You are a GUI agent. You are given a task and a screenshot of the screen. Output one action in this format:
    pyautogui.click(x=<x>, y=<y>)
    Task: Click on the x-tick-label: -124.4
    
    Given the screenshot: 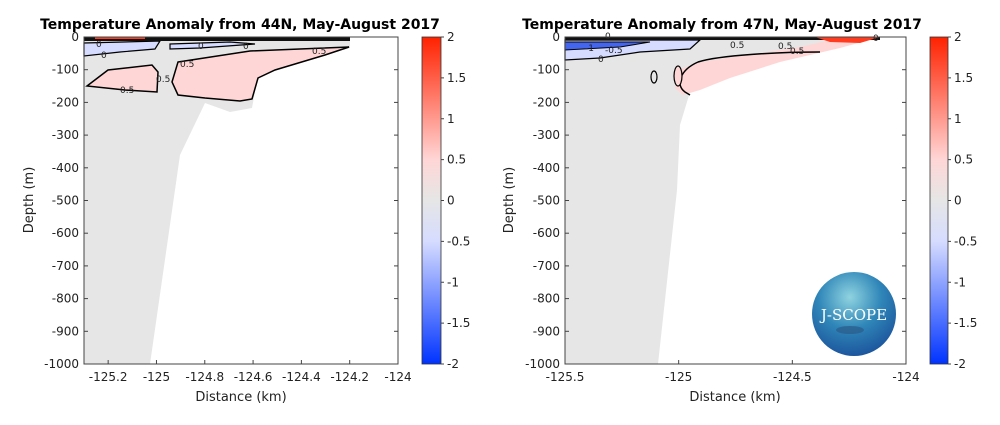 What is the action you would take?
    pyautogui.click(x=301, y=377)
    